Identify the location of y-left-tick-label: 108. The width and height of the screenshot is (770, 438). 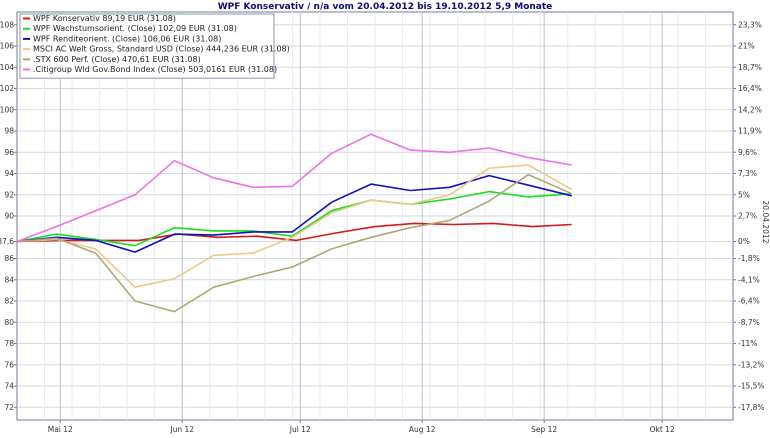
(7, 24).